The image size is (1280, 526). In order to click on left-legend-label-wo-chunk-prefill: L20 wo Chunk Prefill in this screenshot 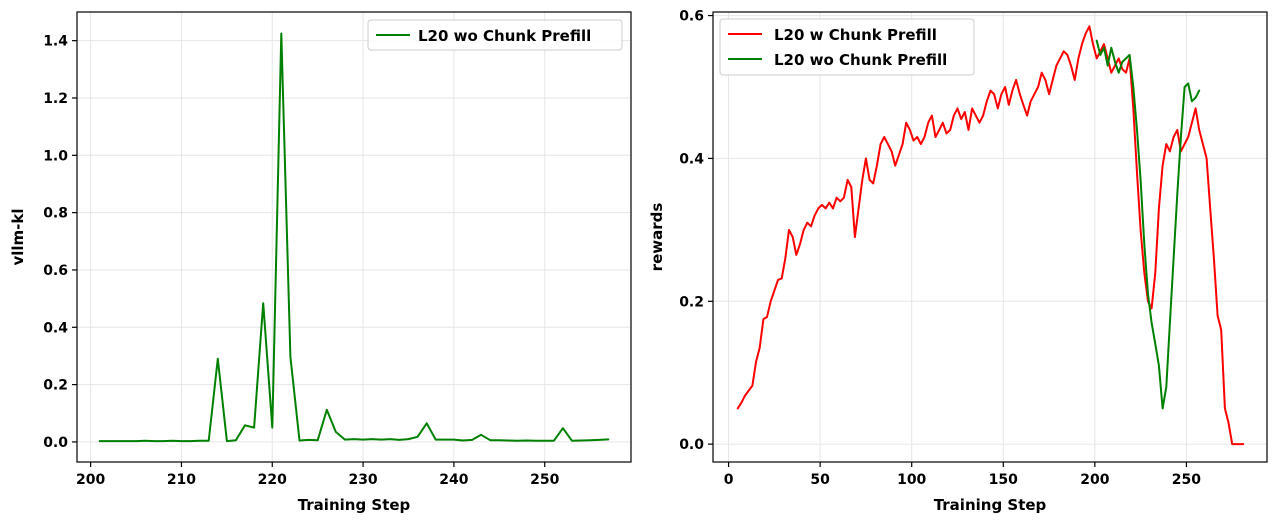, I will do `click(504, 36)`.